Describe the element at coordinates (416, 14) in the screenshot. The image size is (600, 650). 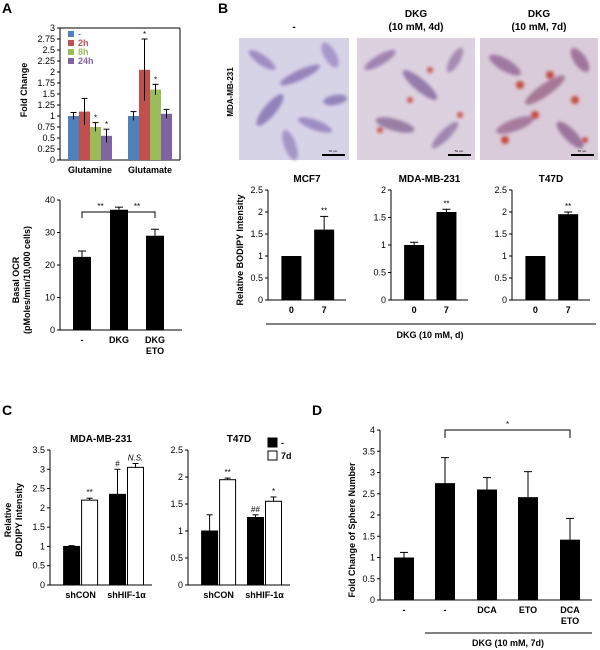
I see `image-title-dkg-4d-line1: DKG` at that location.